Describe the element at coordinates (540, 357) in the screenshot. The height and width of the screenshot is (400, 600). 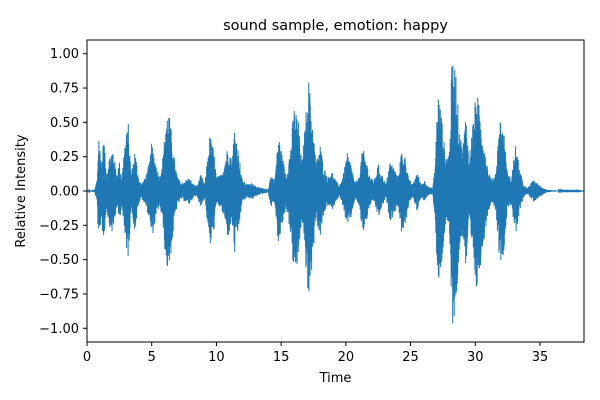
I see `x-tick-label: 35` at that location.